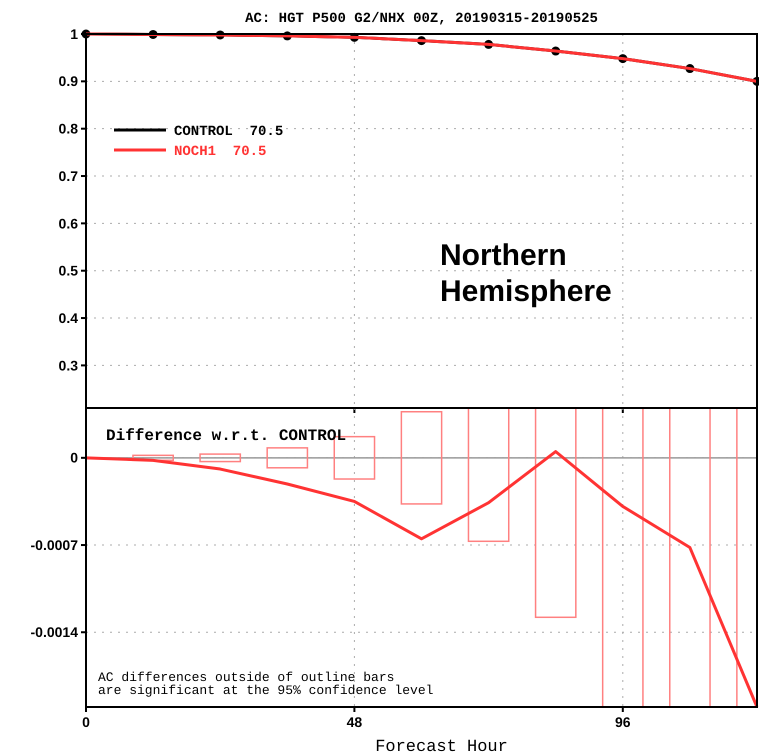 Image resolution: width=759 pixels, height=756 pixels. Describe the element at coordinates (74, 458) in the screenshot. I see `y-tick-label: 0` at that location.